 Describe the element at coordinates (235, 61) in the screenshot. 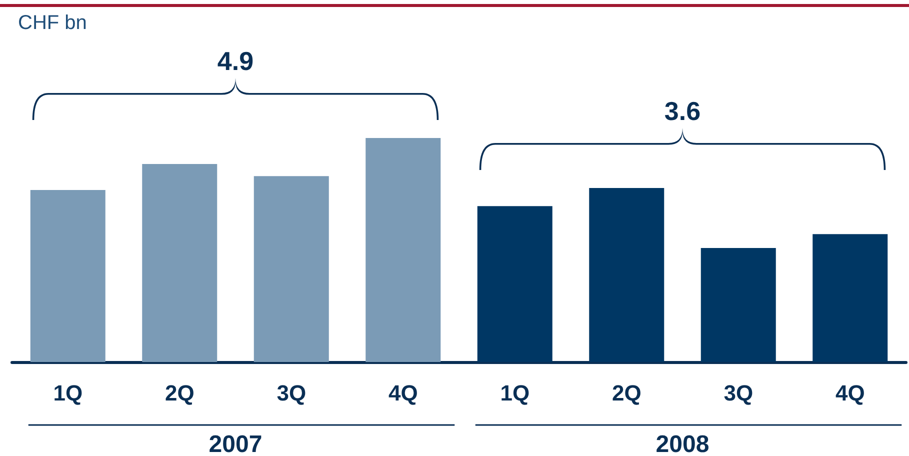

I see `text: 4.9` at that location.